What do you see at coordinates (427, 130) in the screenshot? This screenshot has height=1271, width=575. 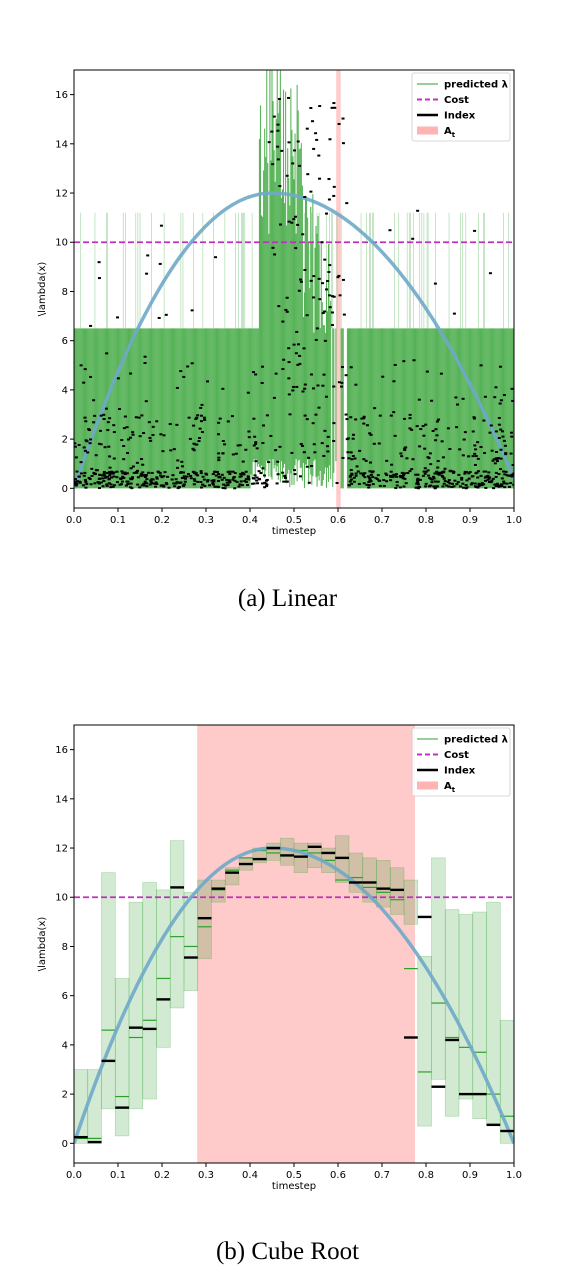 I see `legend-item-4-swatch` at bounding box center [427, 130].